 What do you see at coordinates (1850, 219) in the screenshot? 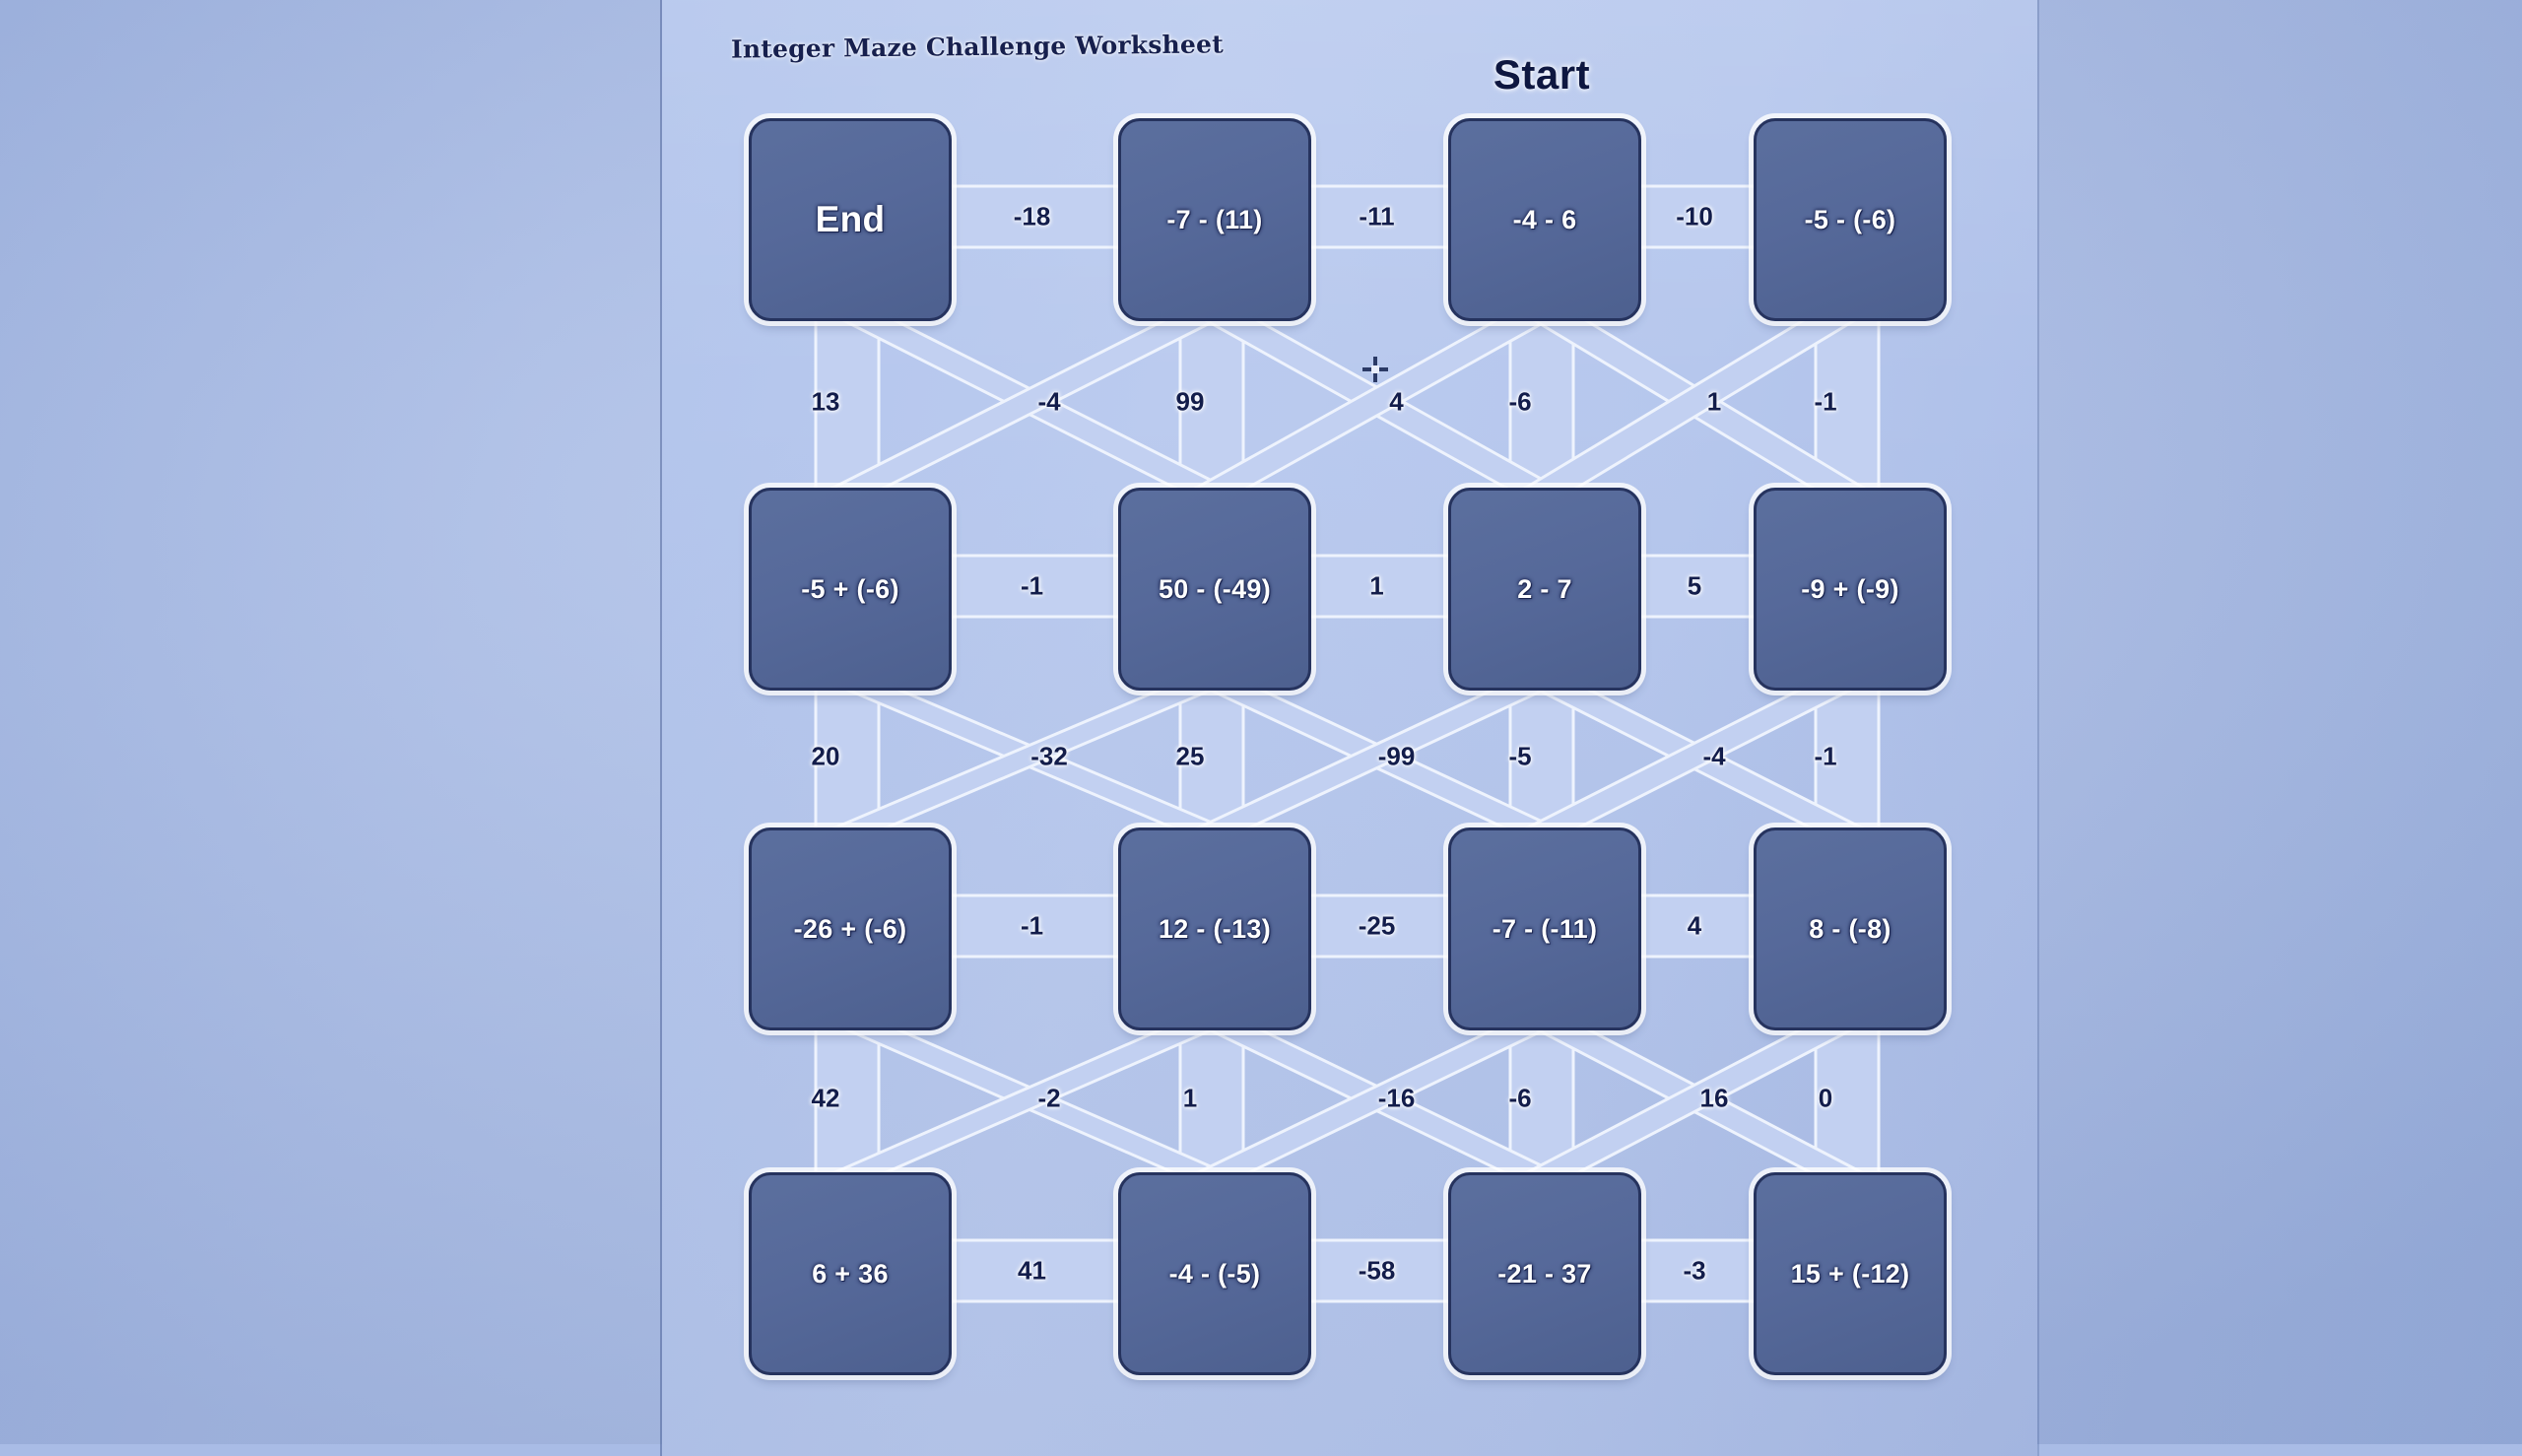
I see `maze-node-r1c4: -5 - (-6)` at bounding box center [1850, 219].